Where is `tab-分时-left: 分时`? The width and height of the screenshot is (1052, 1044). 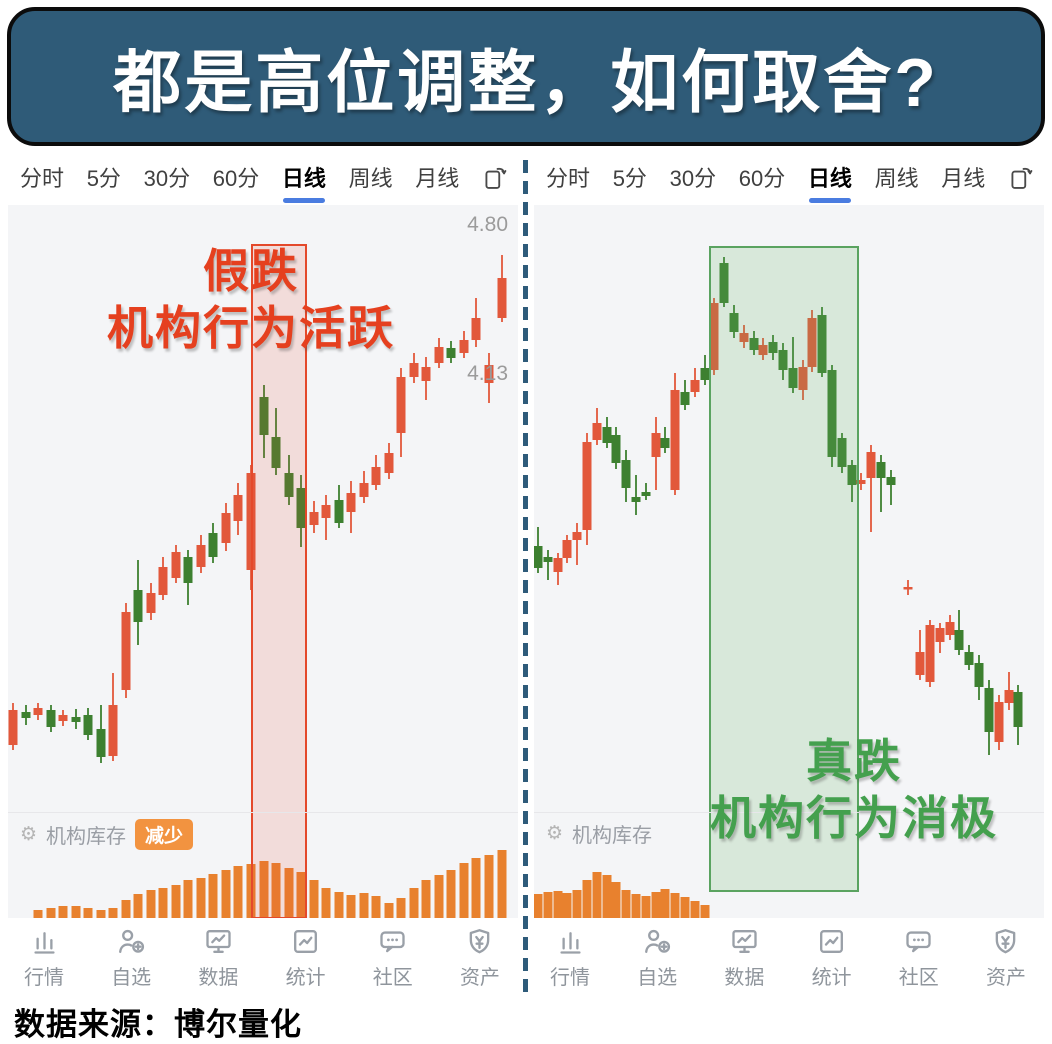 tab-分时-left: 分时 is located at coordinates (42, 178).